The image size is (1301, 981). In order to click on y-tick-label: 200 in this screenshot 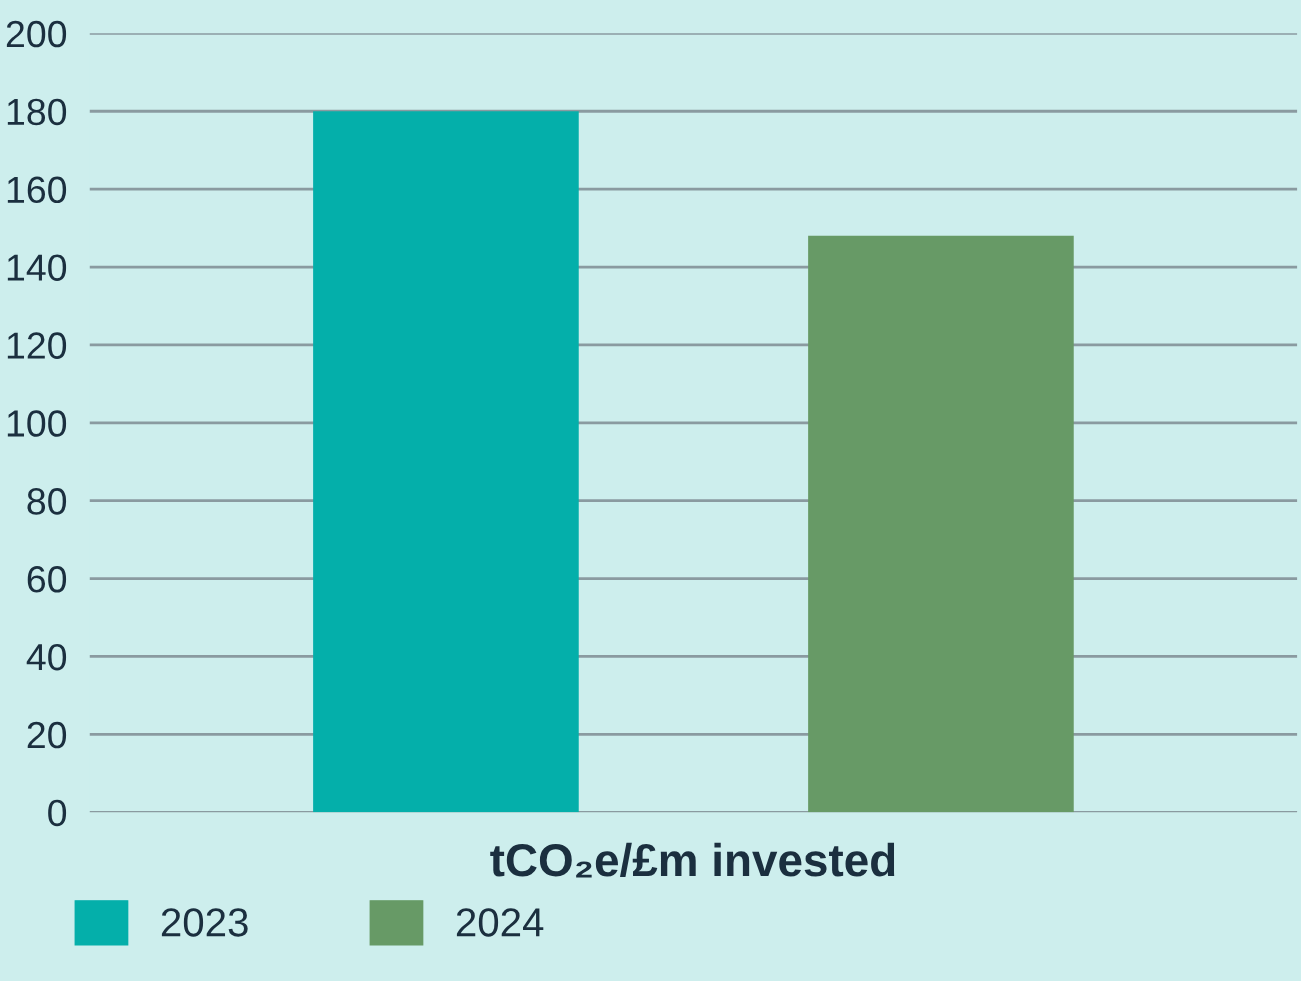, I will do `click(36, 34)`.